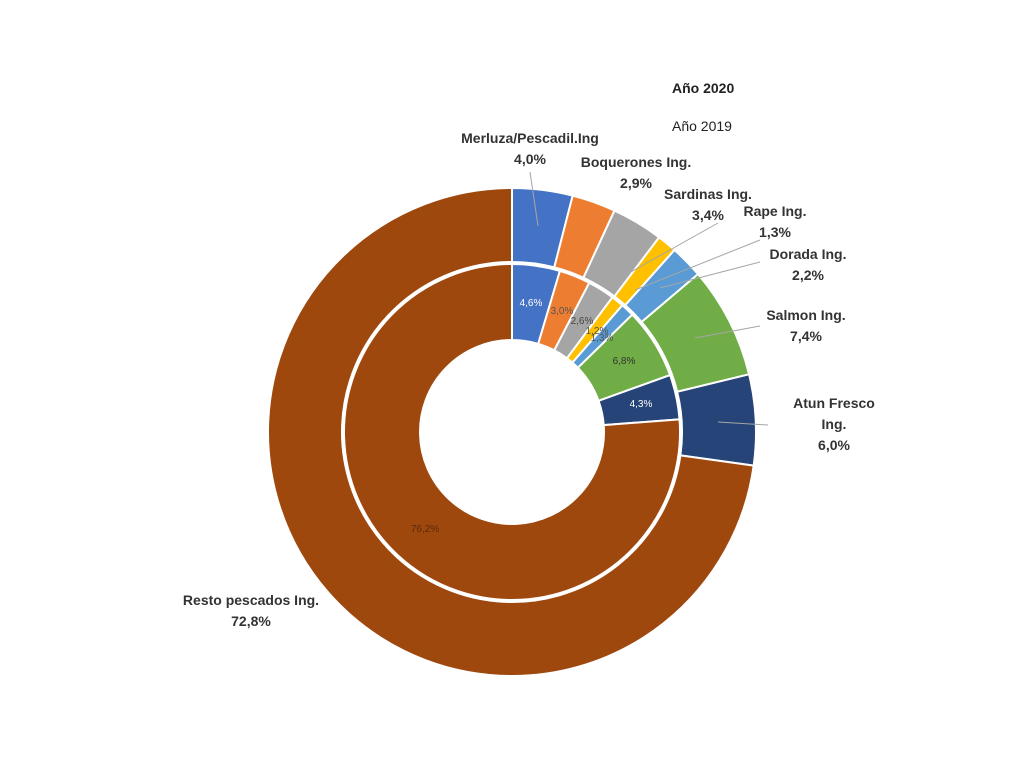 The height and width of the screenshot is (768, 1024). Describe the element at coordinates (530, 148) in the screenshot. I see `outer-label-merluza-pescadil-ing: Merluza/Pescadil.Ing 4,0%` at that location.